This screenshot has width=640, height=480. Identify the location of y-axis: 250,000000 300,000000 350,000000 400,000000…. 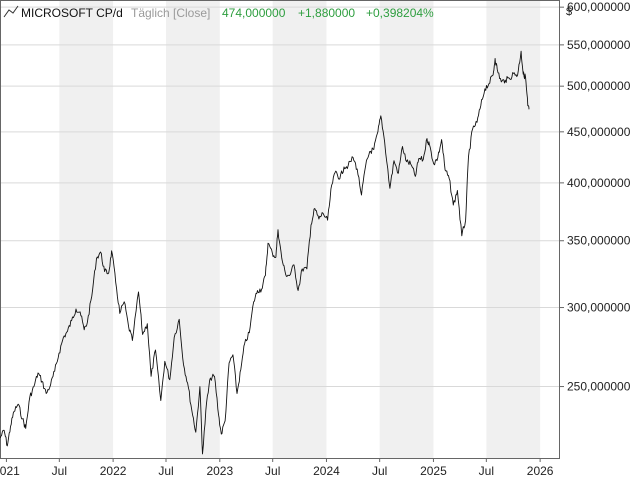
(595, 197).